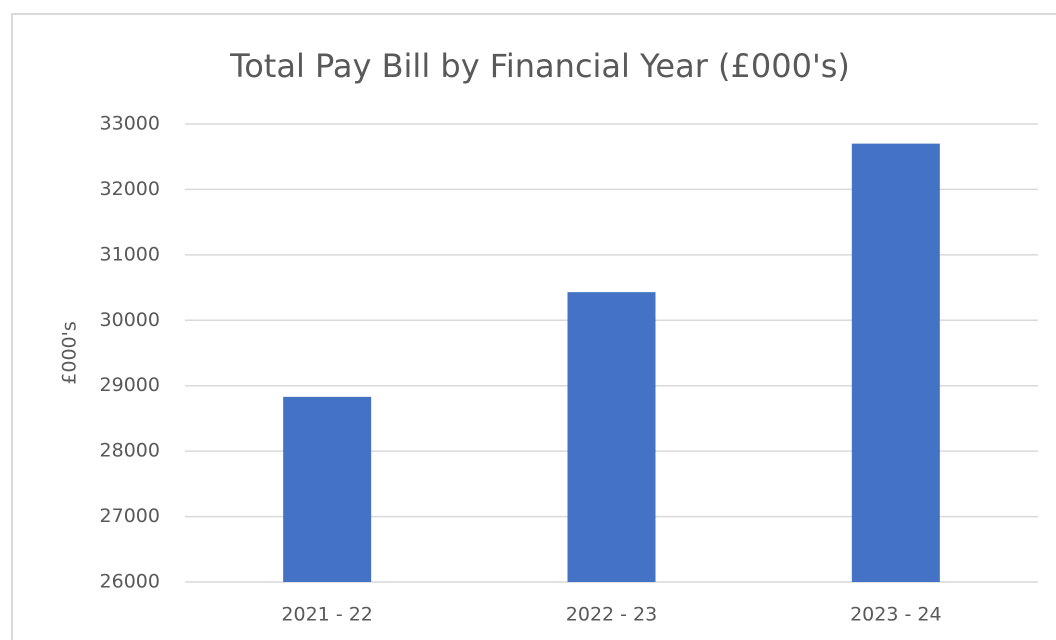 Image resolution: width=1056 pixels, height=640 pixels. Describe the element at coordinates (611, 615) in the screenshot. I see `x-tick-label: 2022 - 23` at that location.